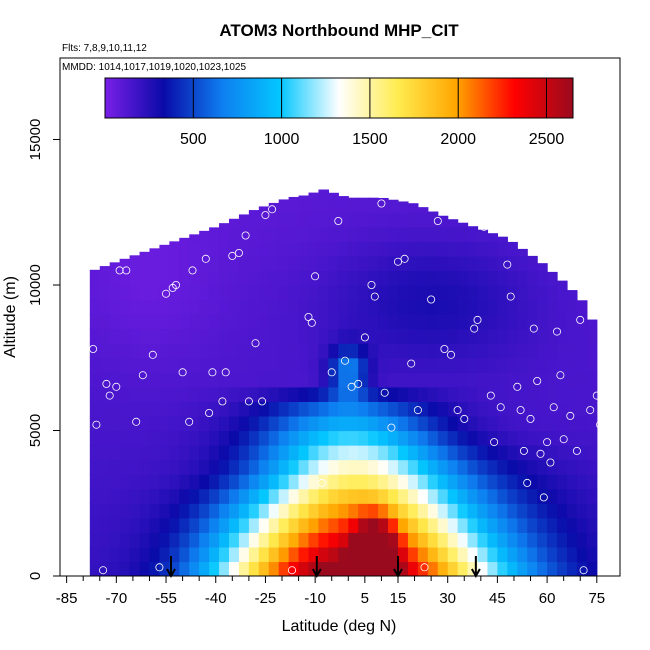  I want to click on x-tick-label: 5, so click(365, 598).